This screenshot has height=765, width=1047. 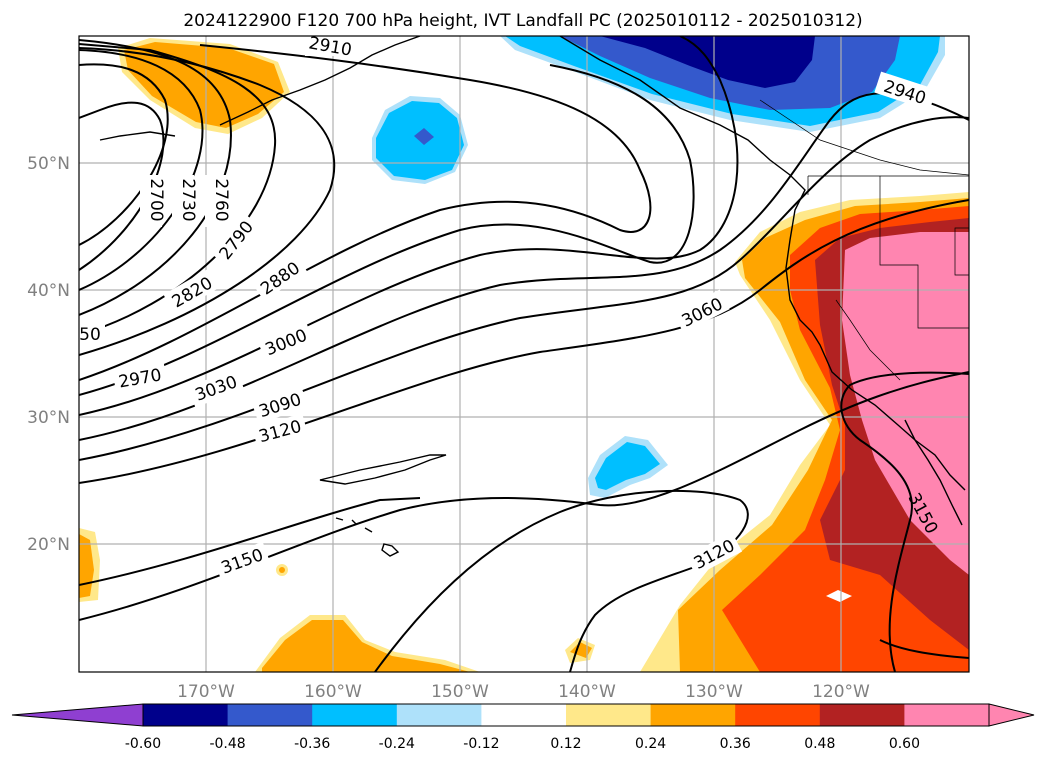 I want to click on contour-label: 50, so click(x=90, y=335).